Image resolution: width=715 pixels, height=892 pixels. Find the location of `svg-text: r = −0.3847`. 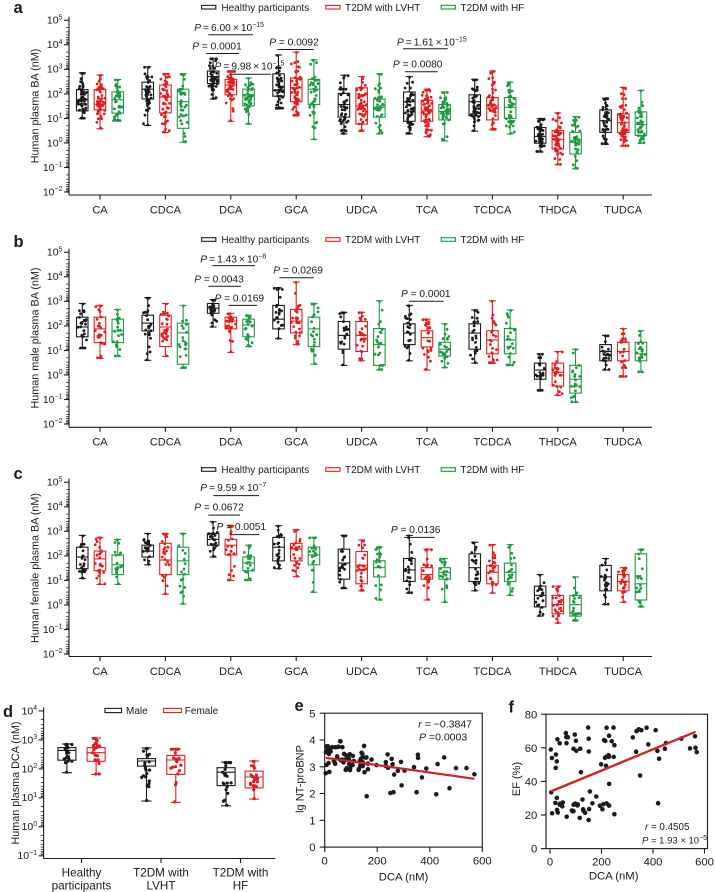

svg-text: r = −0.3847 is located at coordinates (445, 725).